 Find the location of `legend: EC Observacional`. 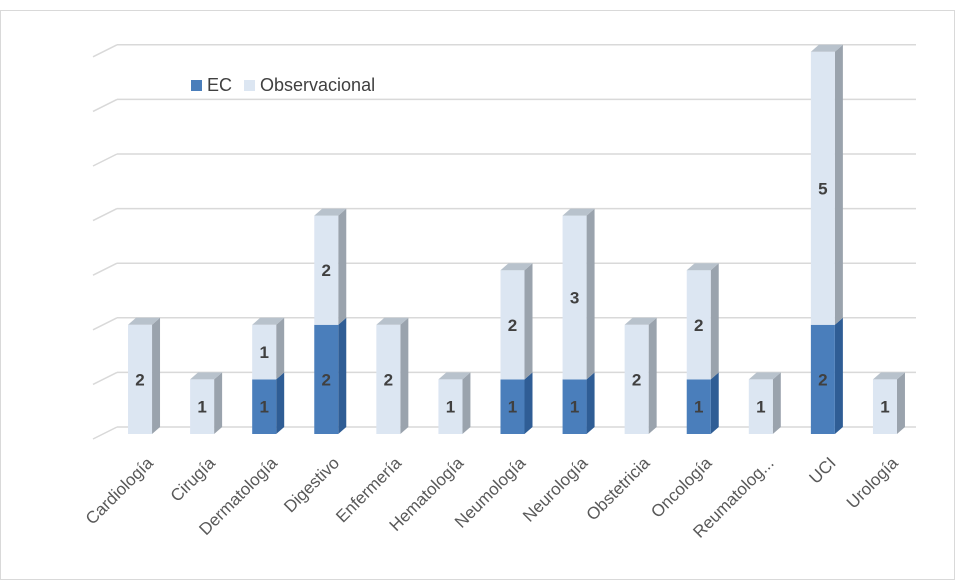

legend: EC Observacional is located at coordinates (289, 85).